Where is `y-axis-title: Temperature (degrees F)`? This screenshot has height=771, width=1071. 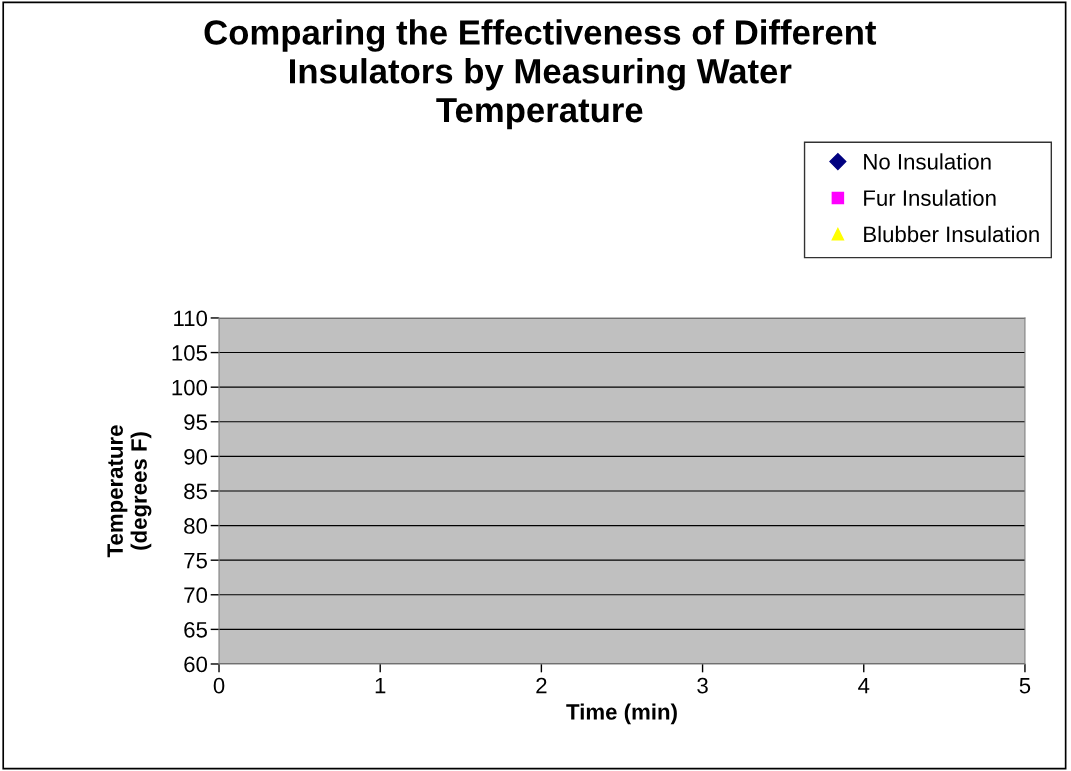
y-axis-title: Temperature (degrees F) is located at coordinates (129, 491).